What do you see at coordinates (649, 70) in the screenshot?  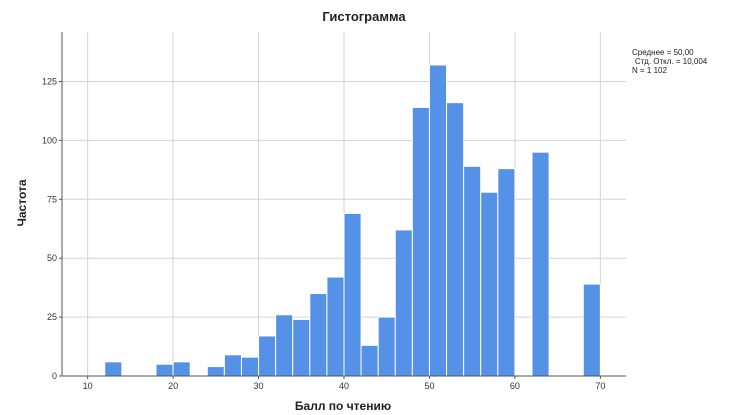 I see `stats-n: N = 1 102` at bounding box center [649, 70].